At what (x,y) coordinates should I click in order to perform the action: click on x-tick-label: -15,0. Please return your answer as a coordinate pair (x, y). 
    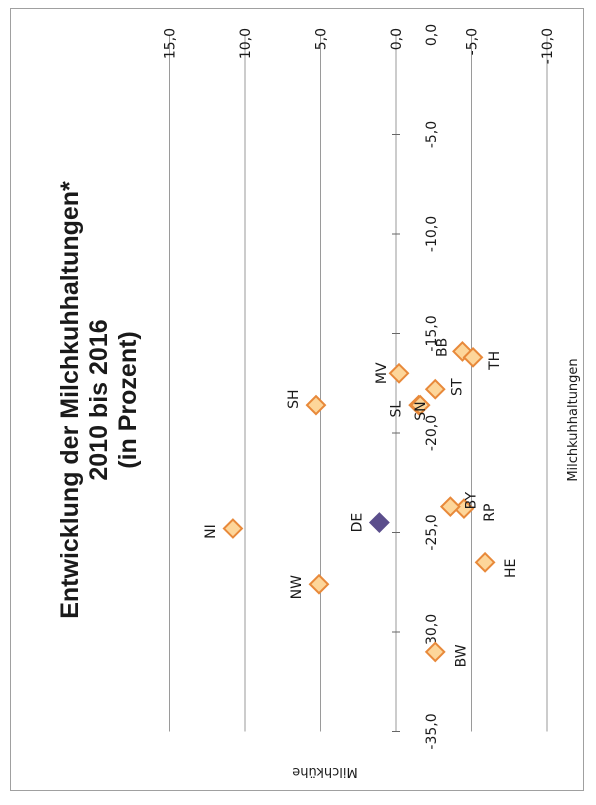
    Looking at the image, I should click on (432, 333).